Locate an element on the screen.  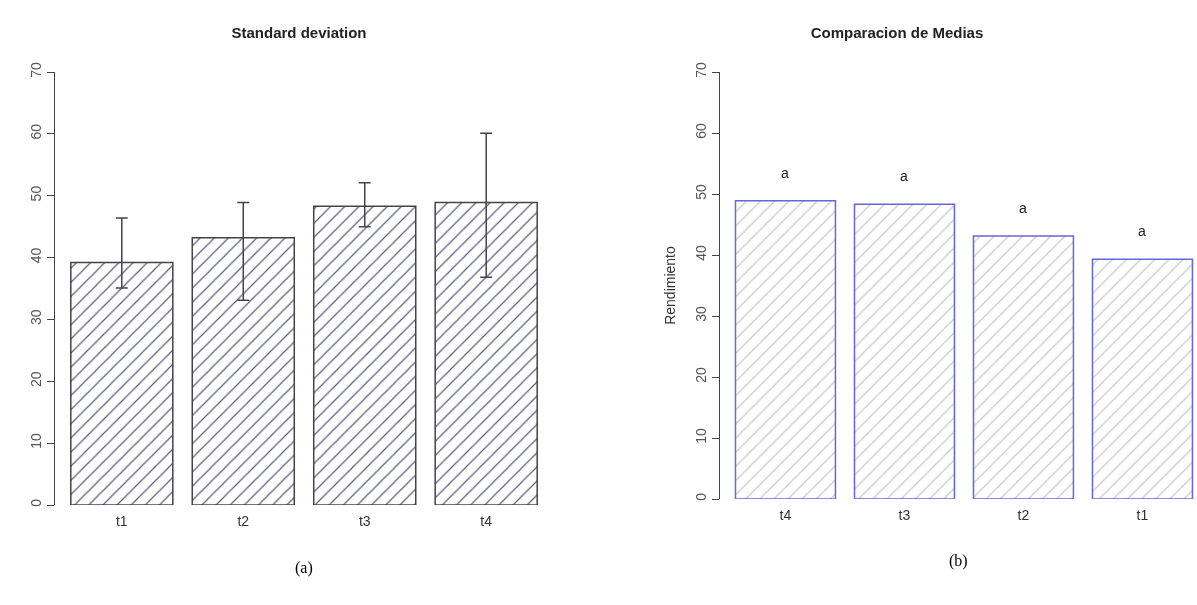
text: (b) is located at coordinates (958, 561).